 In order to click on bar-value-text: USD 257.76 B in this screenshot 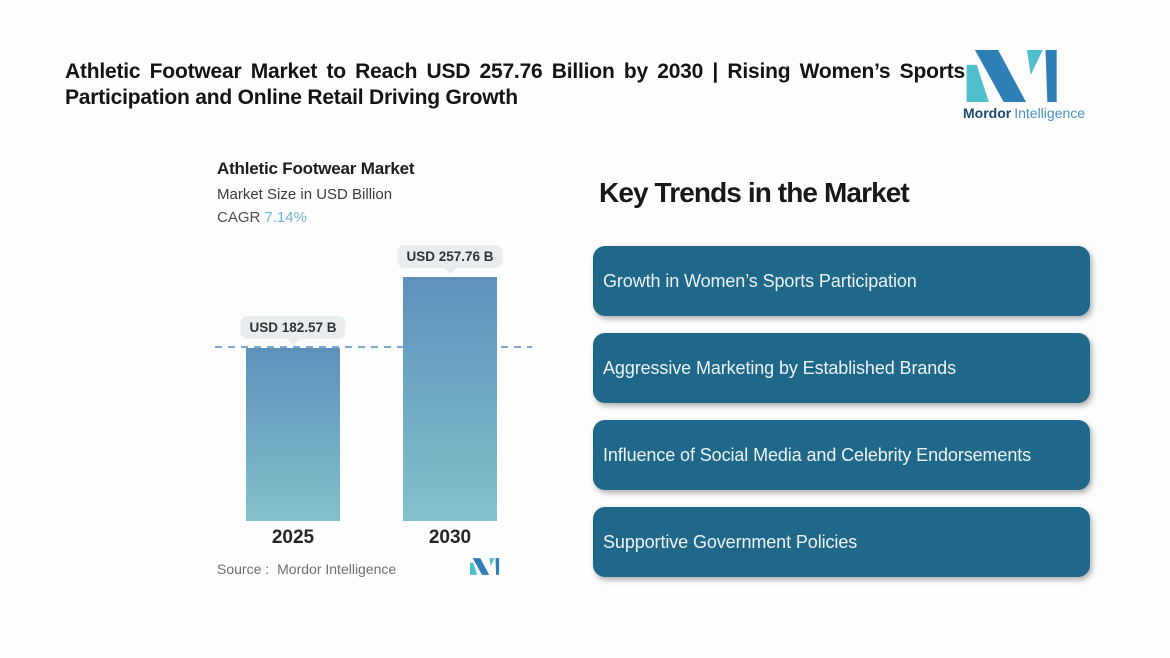, I will do `click(450, 256)`.